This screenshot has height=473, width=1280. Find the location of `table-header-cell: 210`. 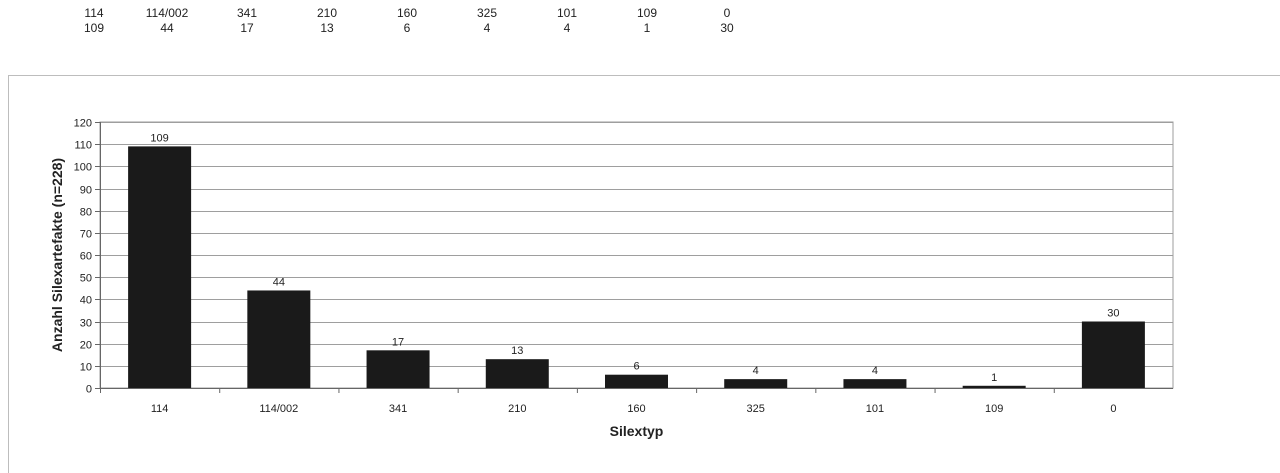

table-header-cell: 210 is located at coordinates (327, 13).